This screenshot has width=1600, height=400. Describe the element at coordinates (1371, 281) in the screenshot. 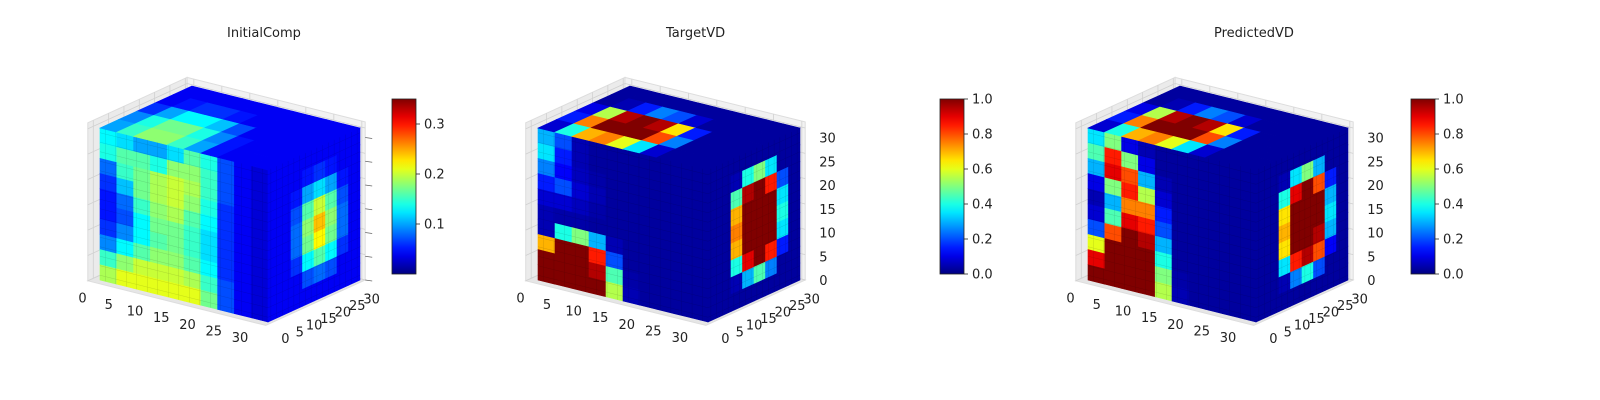

I see `z-tick-label: 0` at that location.